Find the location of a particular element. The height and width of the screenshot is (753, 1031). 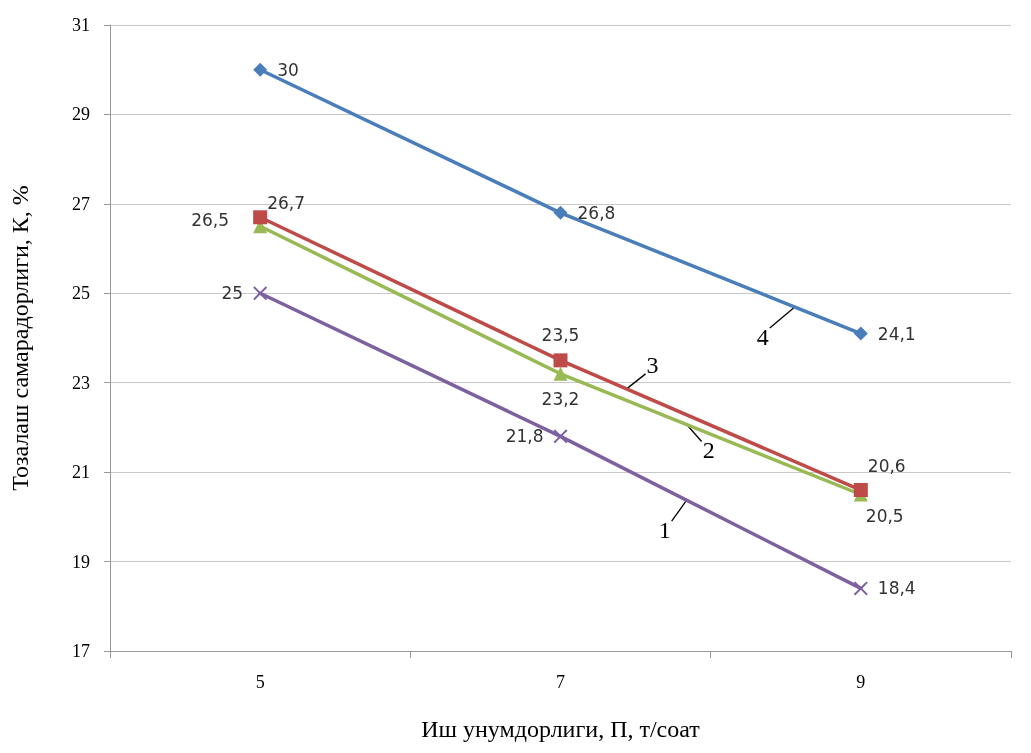

data-label: 26,5 is located at coordinates (210, 219).